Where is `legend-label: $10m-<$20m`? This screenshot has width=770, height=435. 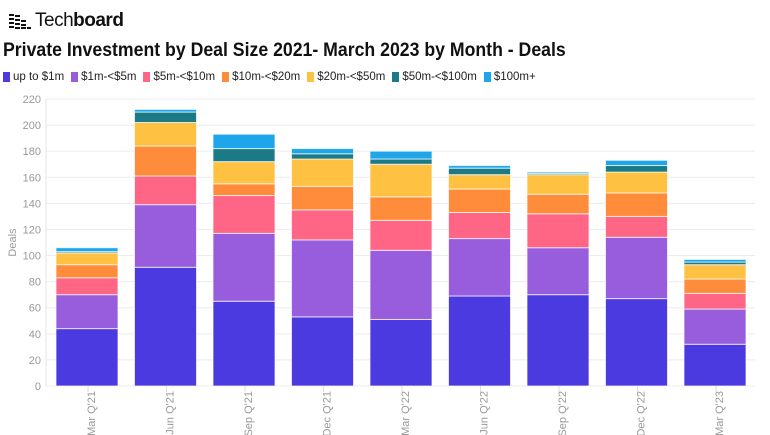
legend-label: $10m-<$20m is located at coordinates (266, 77).